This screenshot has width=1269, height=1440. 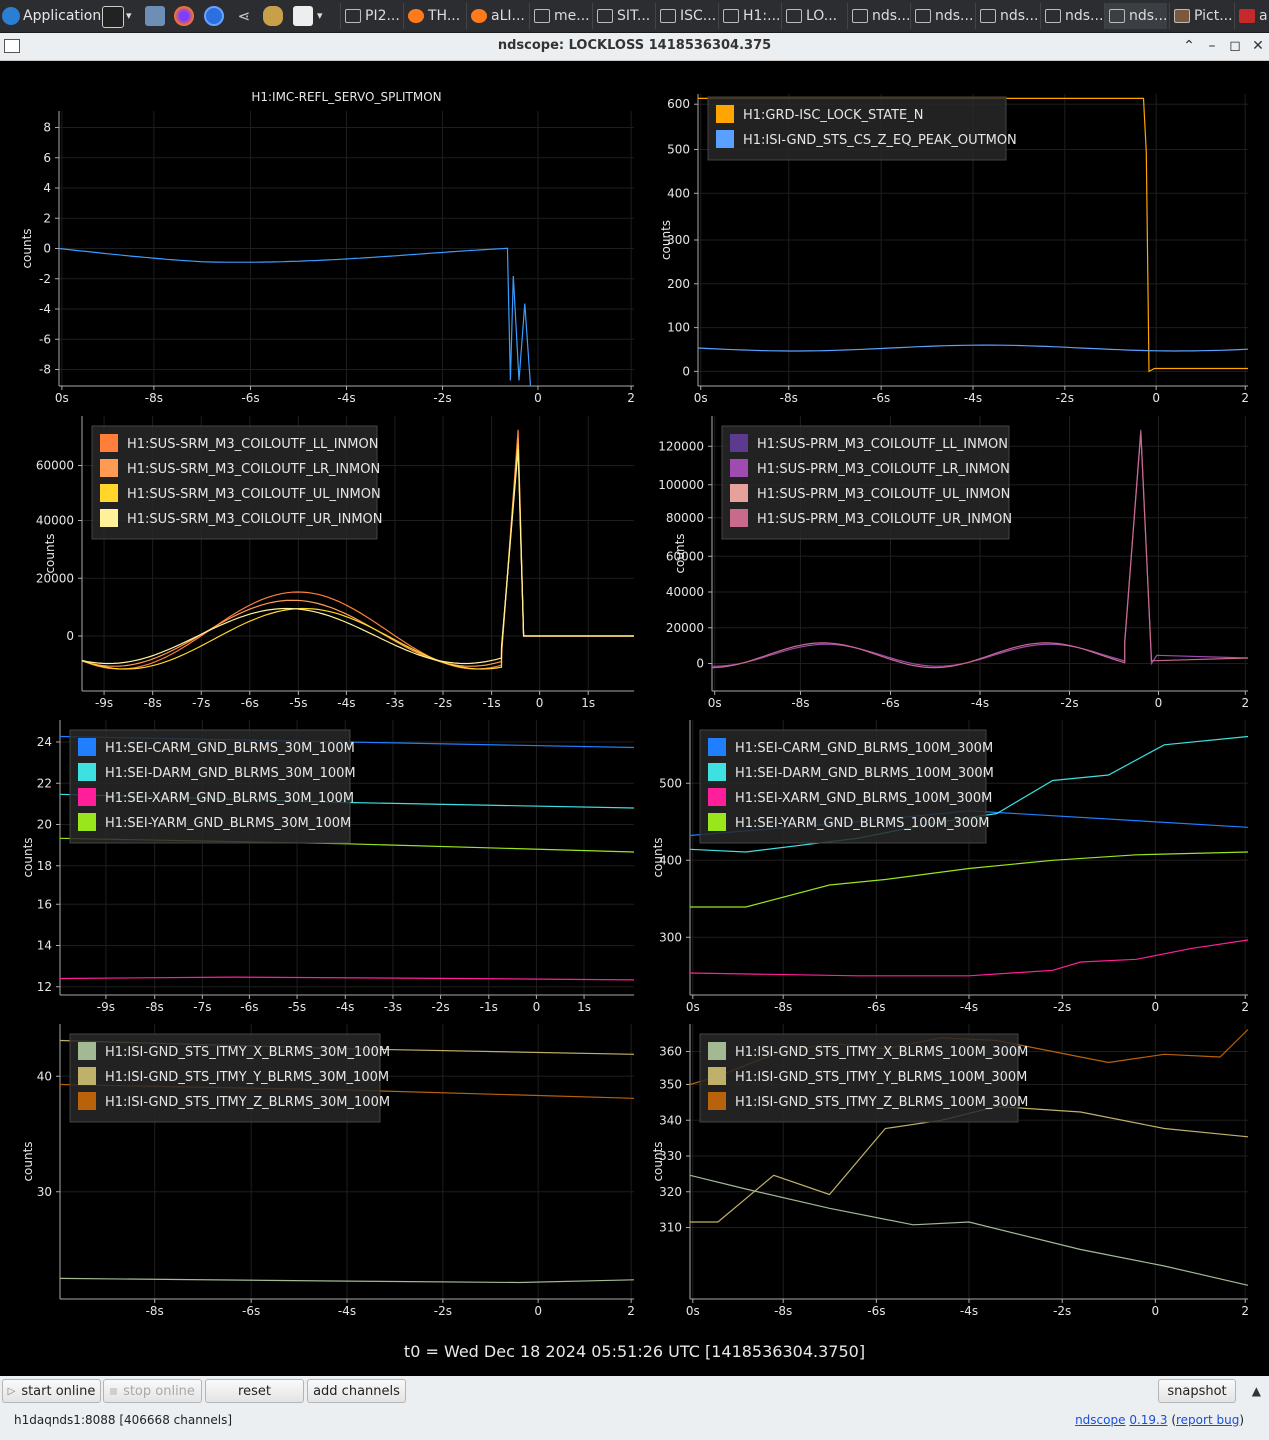 I want to click on applications-menu: Applications, so click(x=55, y=16).